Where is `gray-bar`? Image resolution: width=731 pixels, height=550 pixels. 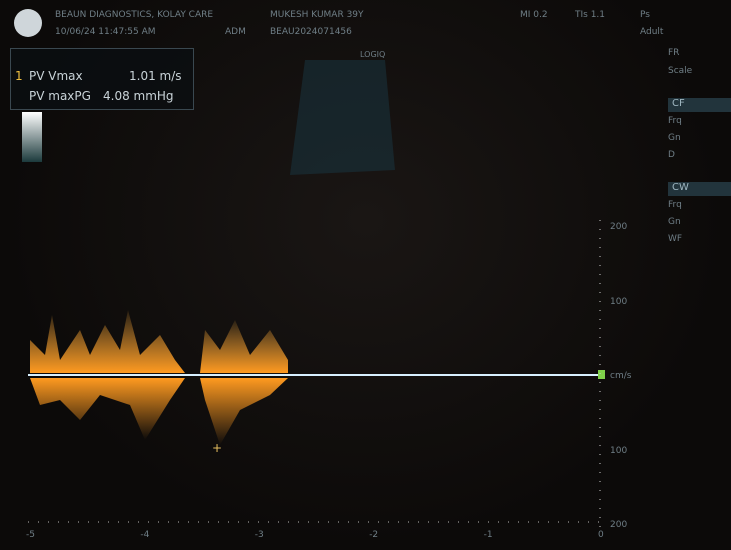 gray-bar is located at coordinates (32, 137).